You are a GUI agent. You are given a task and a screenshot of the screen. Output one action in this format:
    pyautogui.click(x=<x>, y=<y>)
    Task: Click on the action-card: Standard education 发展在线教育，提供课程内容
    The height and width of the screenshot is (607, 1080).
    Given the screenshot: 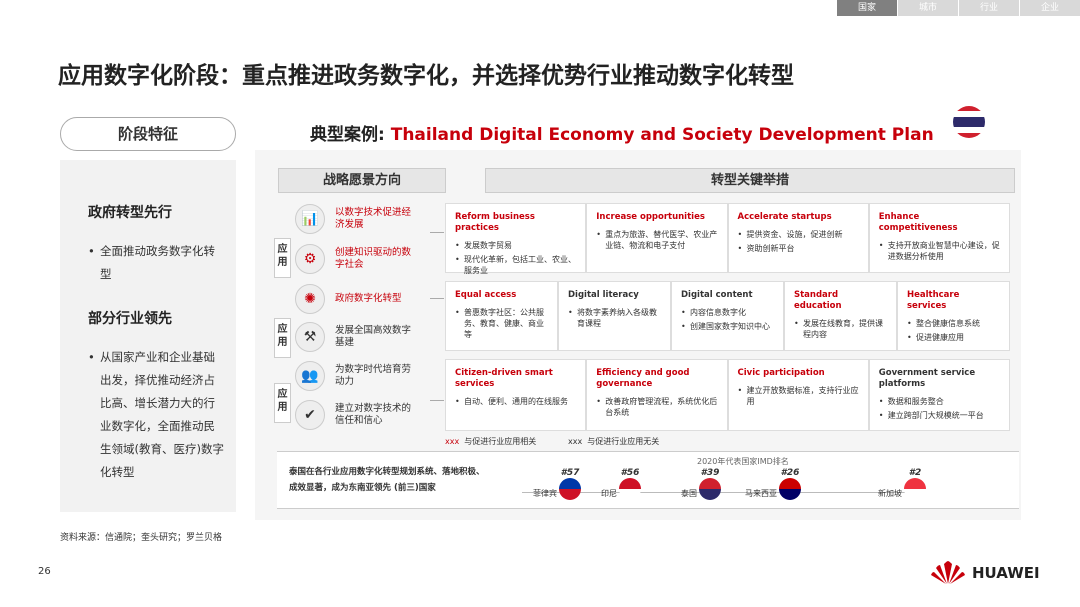 What is the action you would take?
    pyautogui.click(x=840, y=316)
    